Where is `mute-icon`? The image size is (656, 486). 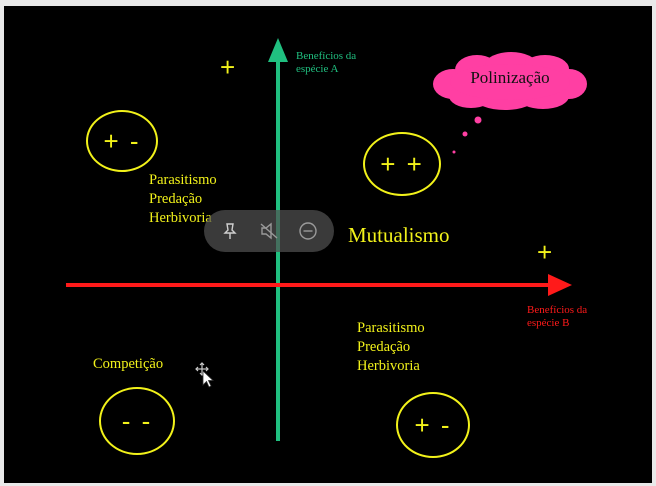 mute-icon is located at coordinates (269, 231).